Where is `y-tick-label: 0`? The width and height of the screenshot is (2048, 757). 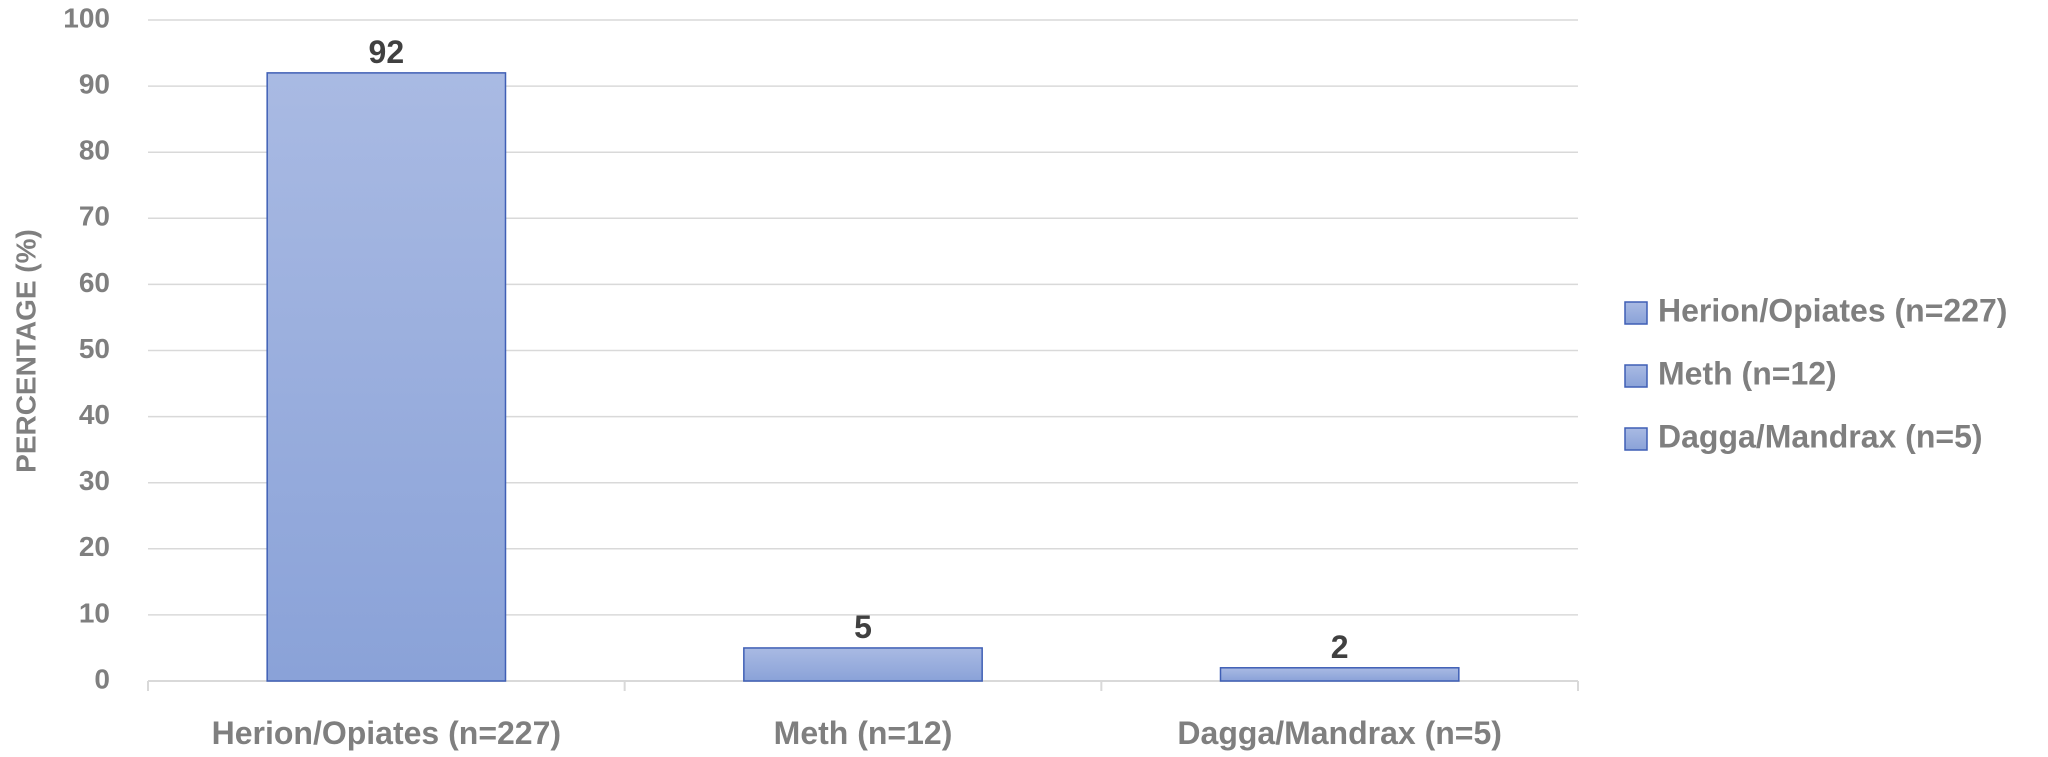 y-tick-label: 0 is located at coordinates (102, 678).